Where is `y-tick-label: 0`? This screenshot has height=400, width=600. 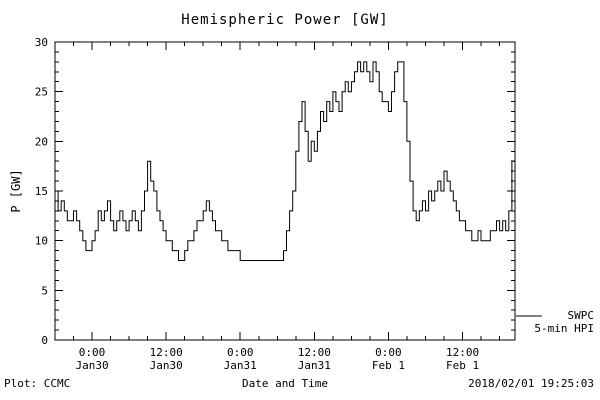 y-tick-label: 0 is located at coordinates (44, 340).